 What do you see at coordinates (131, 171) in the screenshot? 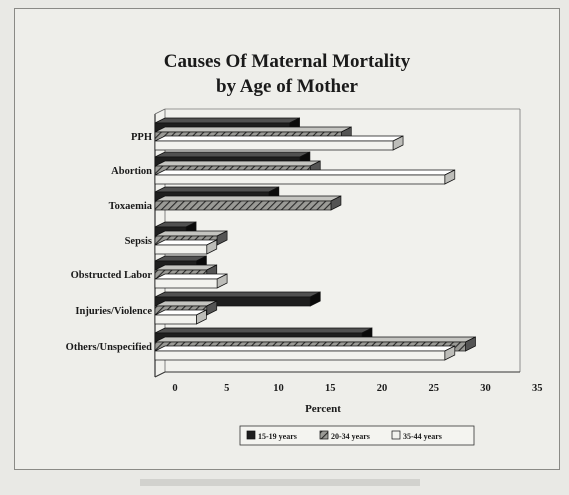
I see `category-label: Abortion` at bounding box center [131, 171].